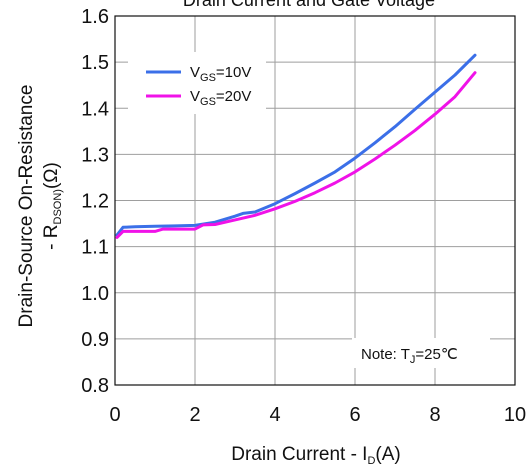 This screenshot has width=529, height=468. What do you see at coordinates (515, 415) in the screenshot?
I see `x-tick-label: 10` at bounding box center [515, 415].